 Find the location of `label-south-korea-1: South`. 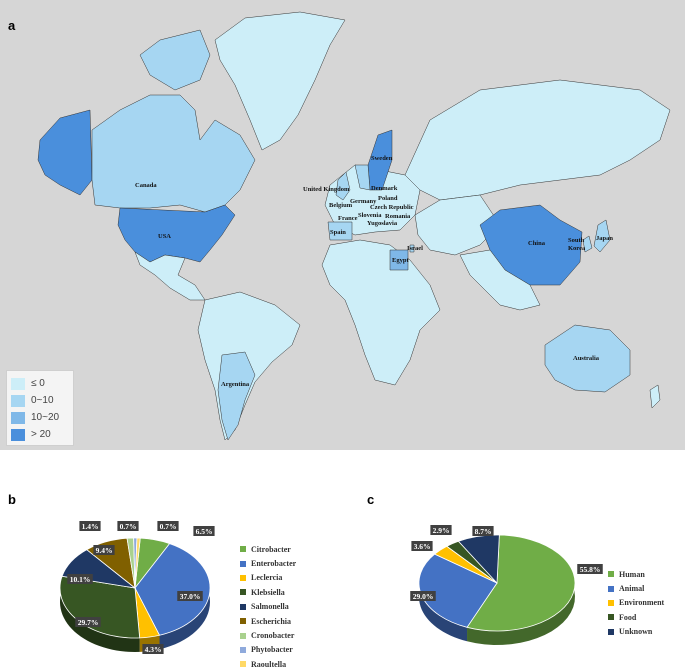

label-south-korea-1: South is located at coordinates (576, 240).